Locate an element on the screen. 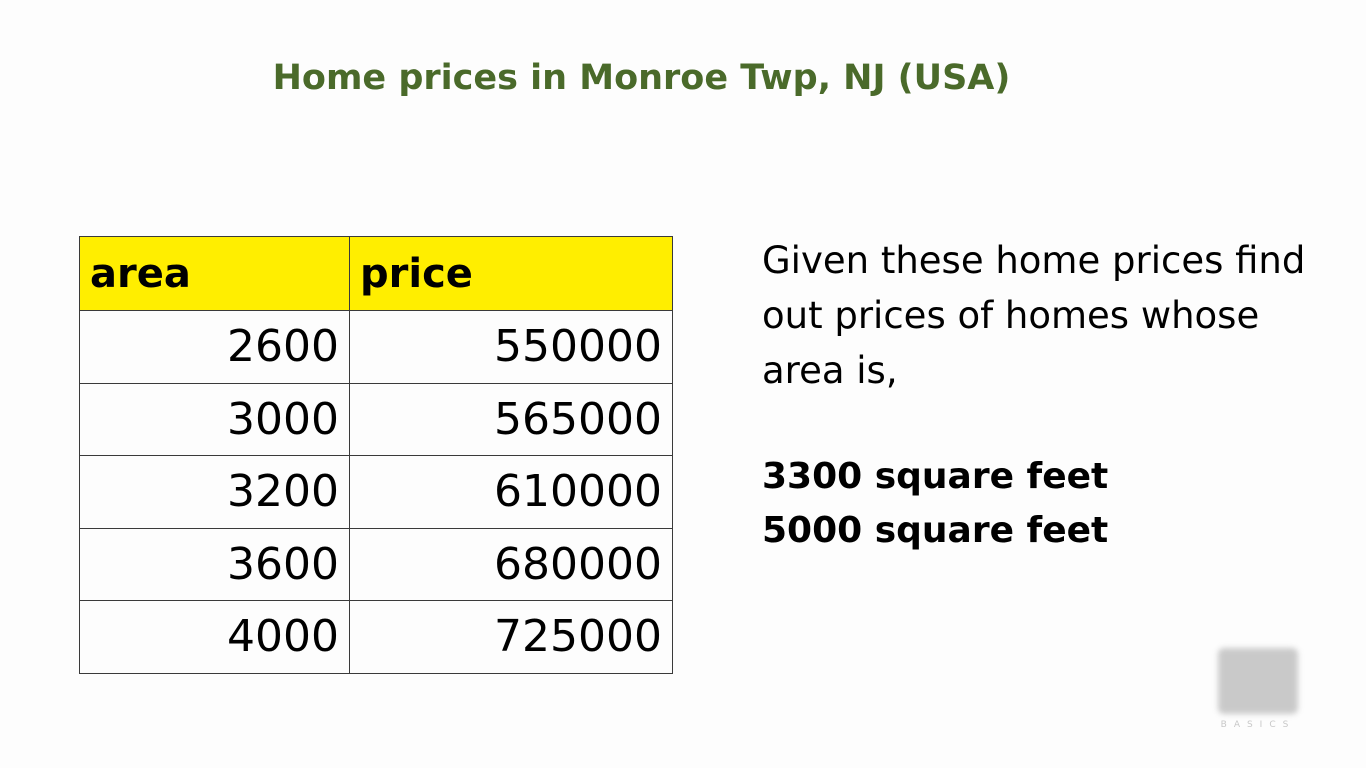  price-cell: 550000 is located at coordinates (511, 347).